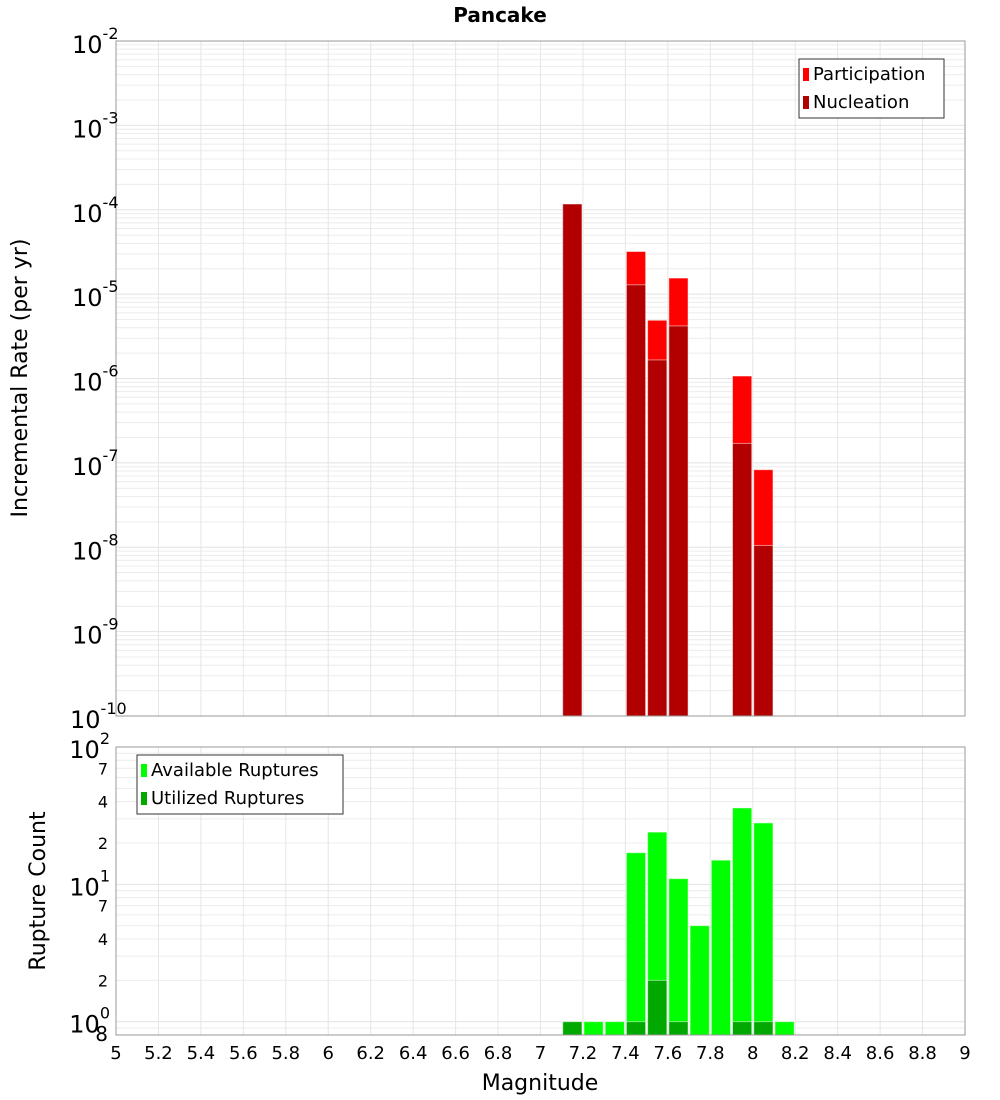 The image size is (1000, 1100). What do you see at coordinates (625, 1053) in the screenshot?
I see `x-tick-label: 7.4` at bounding box center [625, 1053].